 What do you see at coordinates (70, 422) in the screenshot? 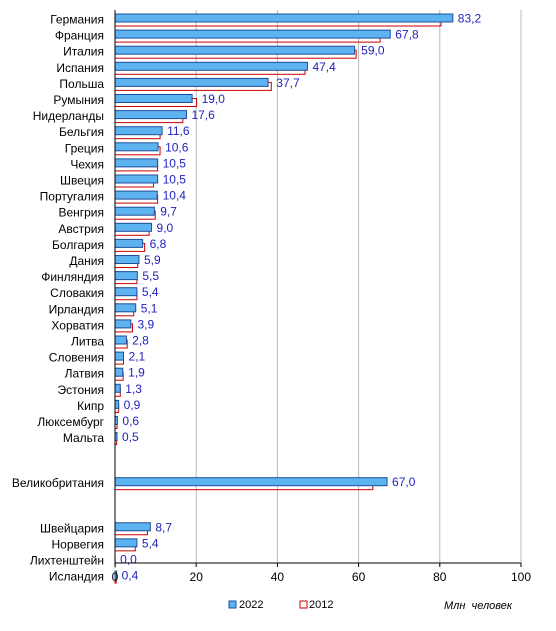
I see `category-label-25: Люксембург` at bounding box center [70, 422].